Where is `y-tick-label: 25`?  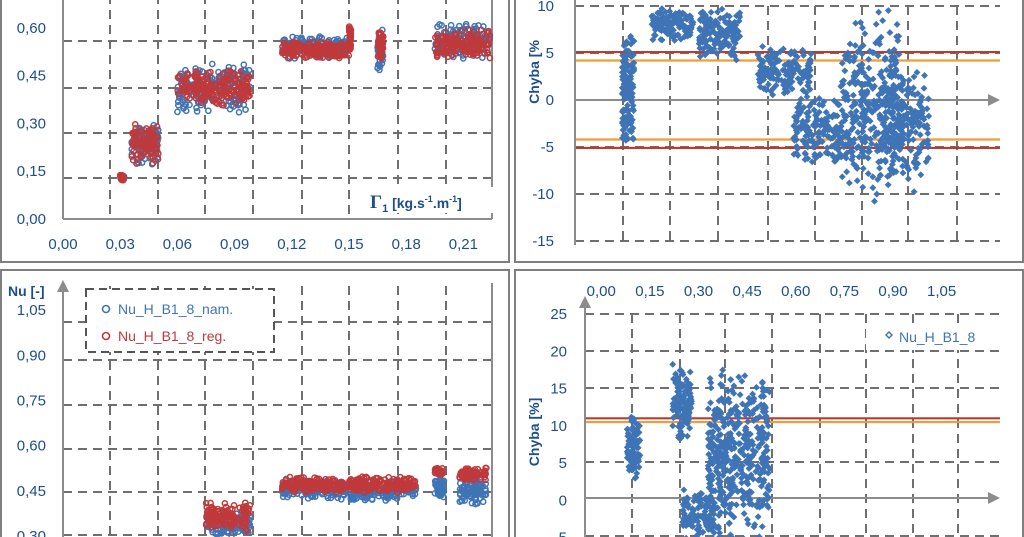
y-tick-label: 25 is located at coordinates (558, 314).